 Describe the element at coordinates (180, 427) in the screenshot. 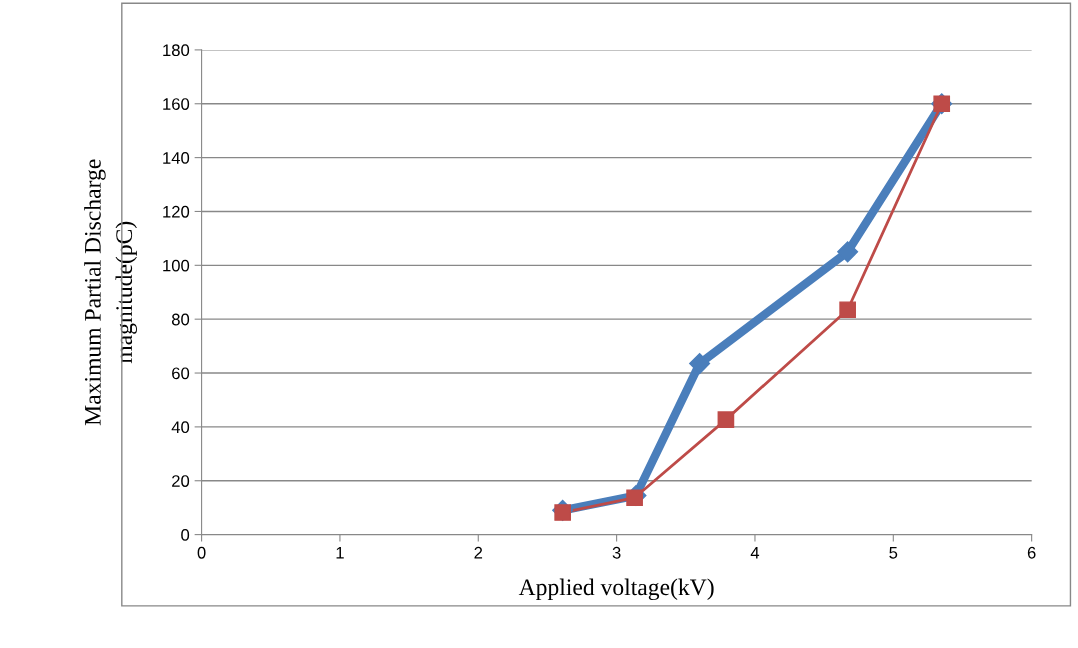

I see `y-tick-label: 40` at that location.